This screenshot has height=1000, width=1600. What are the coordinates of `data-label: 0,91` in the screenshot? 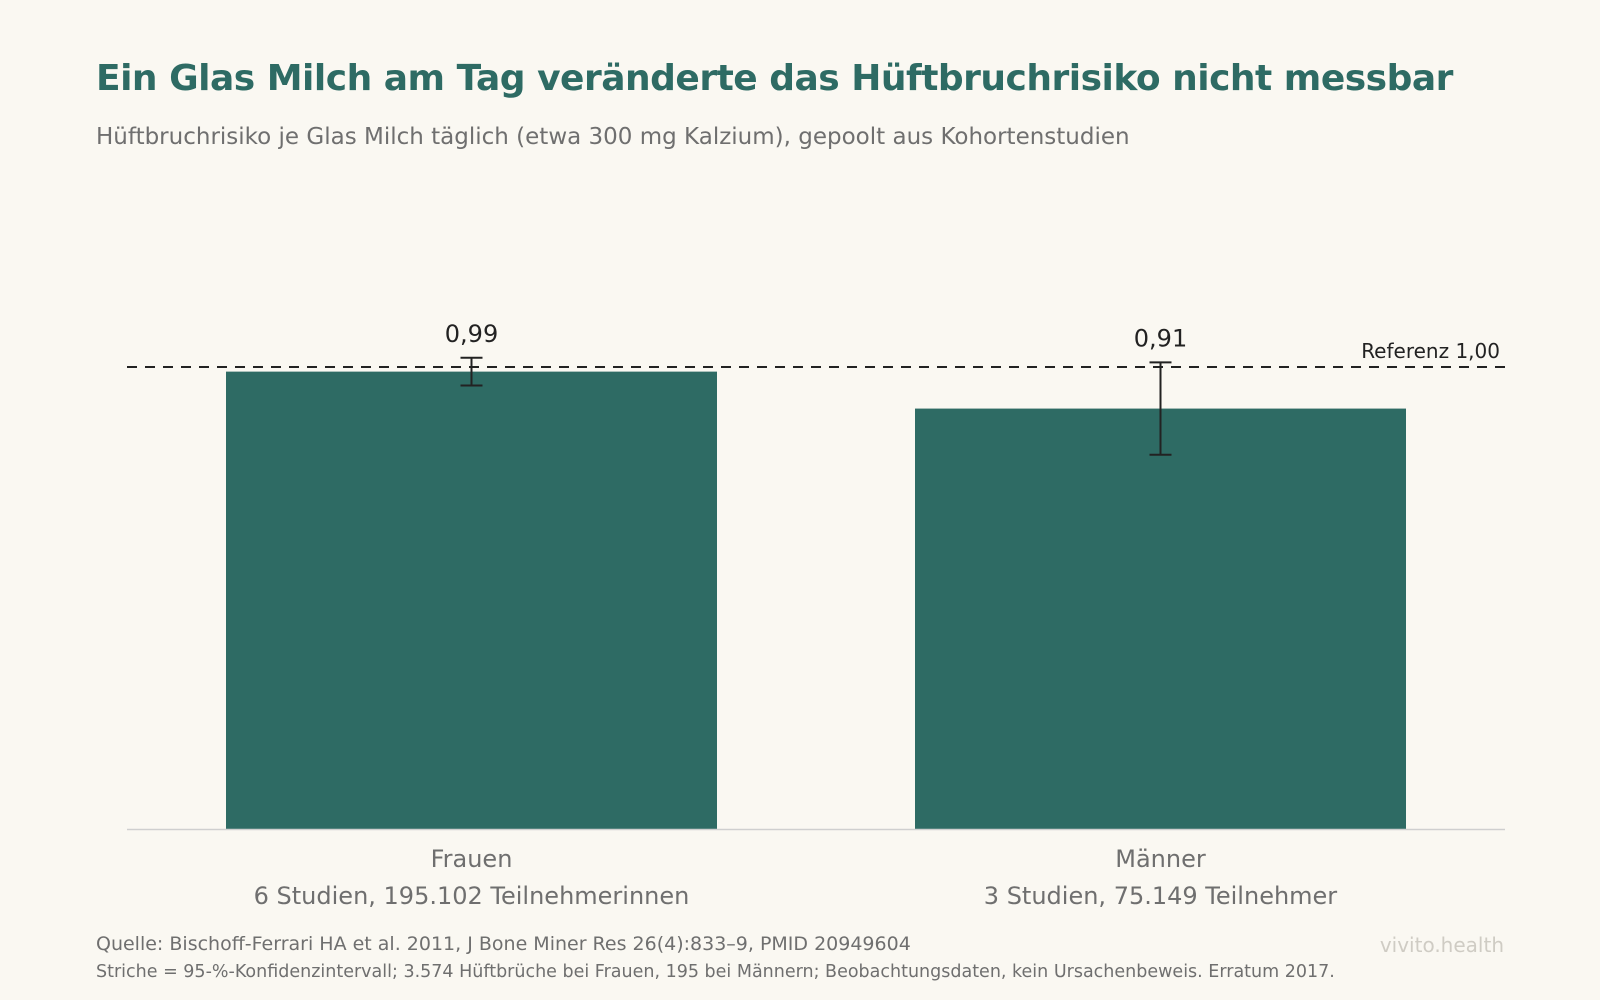 It's located at (1160, 338).